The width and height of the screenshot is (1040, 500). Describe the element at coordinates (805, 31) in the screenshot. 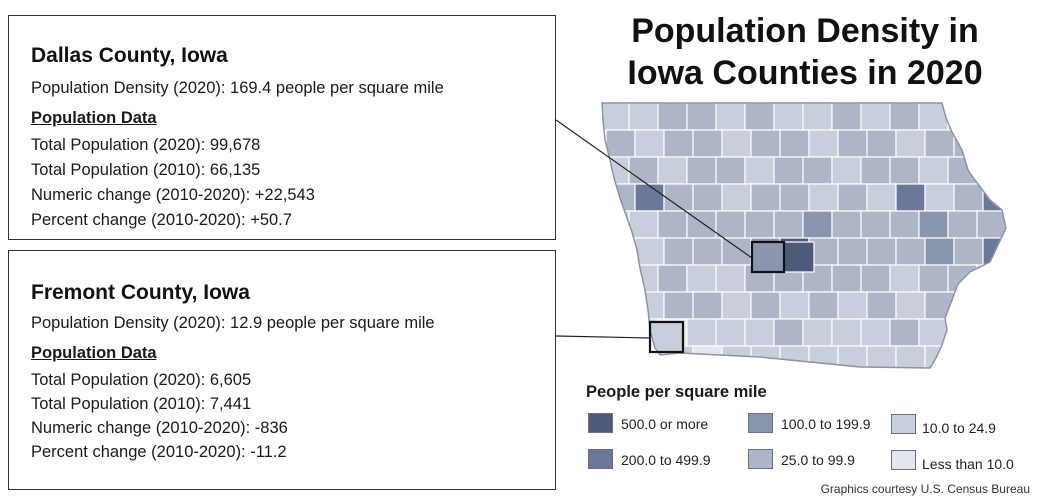

I see `map-title-line-1: Population Density in` at that location.